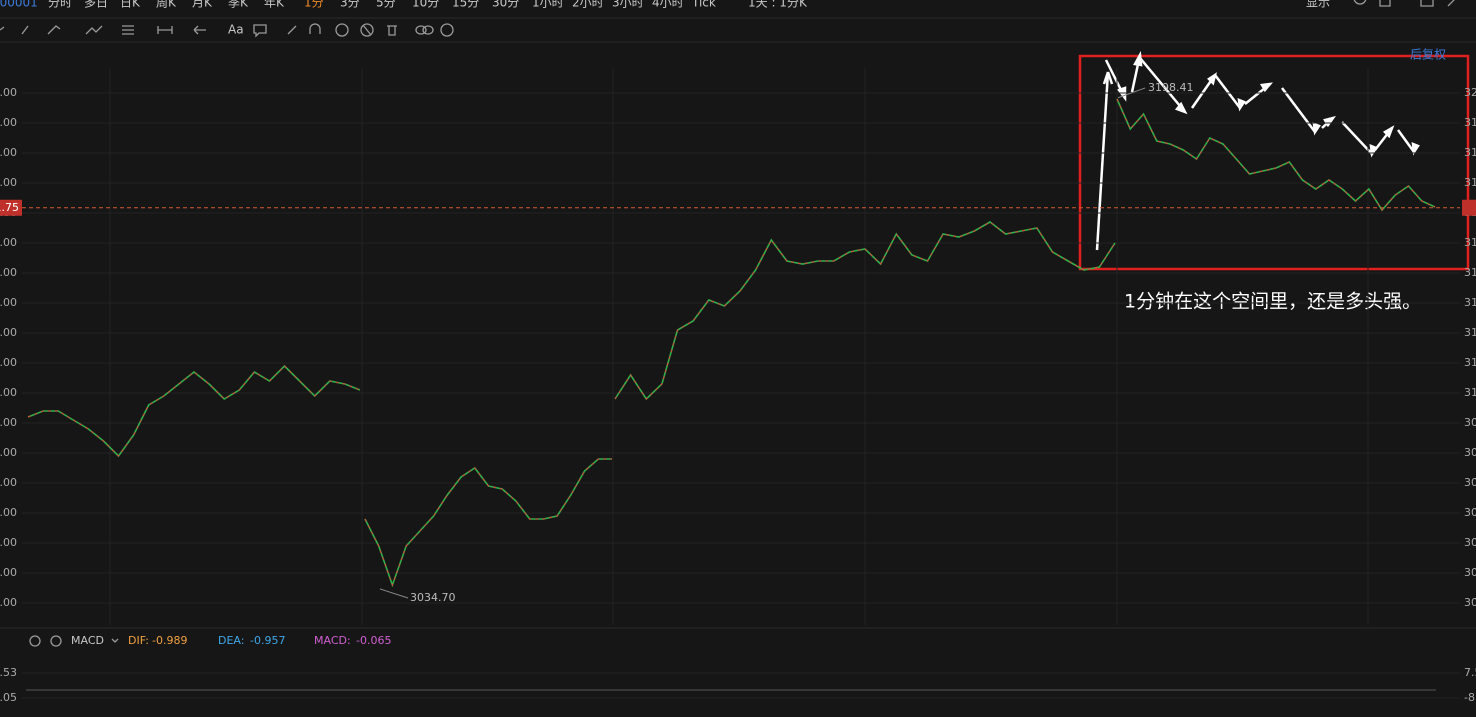  What do you see at coordinates (166, 5) in the screenshot?
I see `period-tab: 周K` at bounding box center [166, 5].